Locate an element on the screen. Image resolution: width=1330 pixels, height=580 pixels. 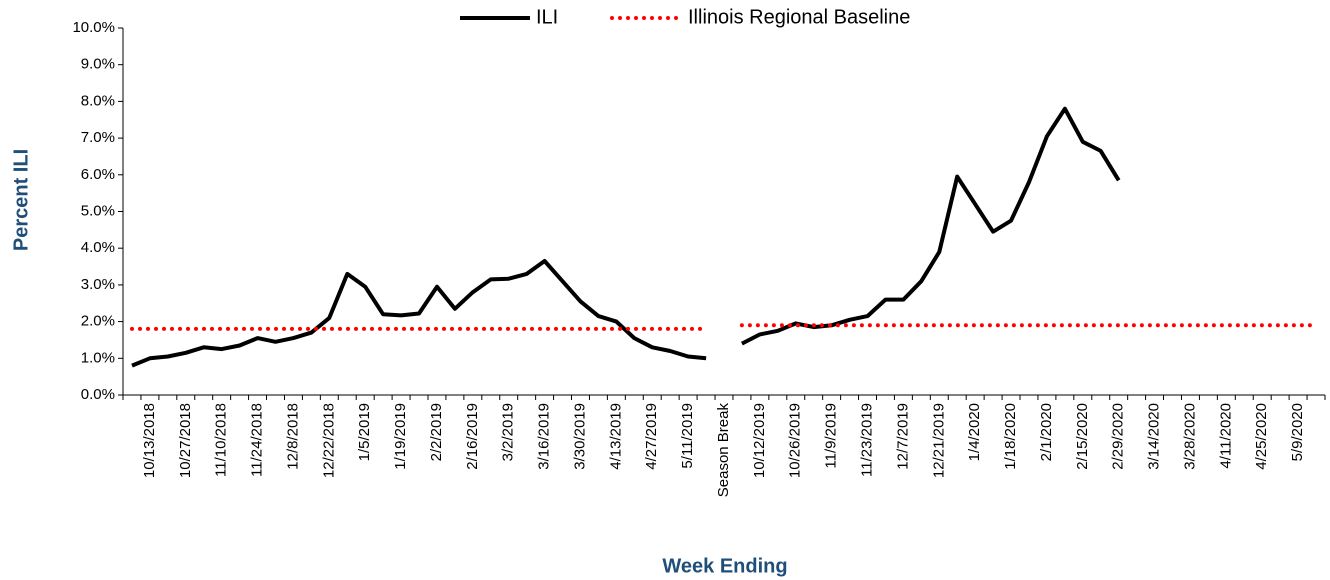
x-tick-label: 4/13/2019 is located at coordinates (615, 436).